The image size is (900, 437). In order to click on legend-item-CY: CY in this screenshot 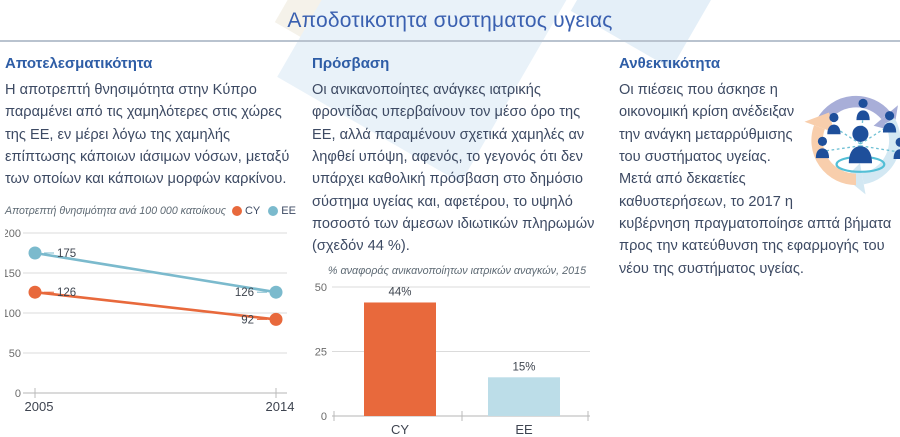, I will do `click(245, 211)`.